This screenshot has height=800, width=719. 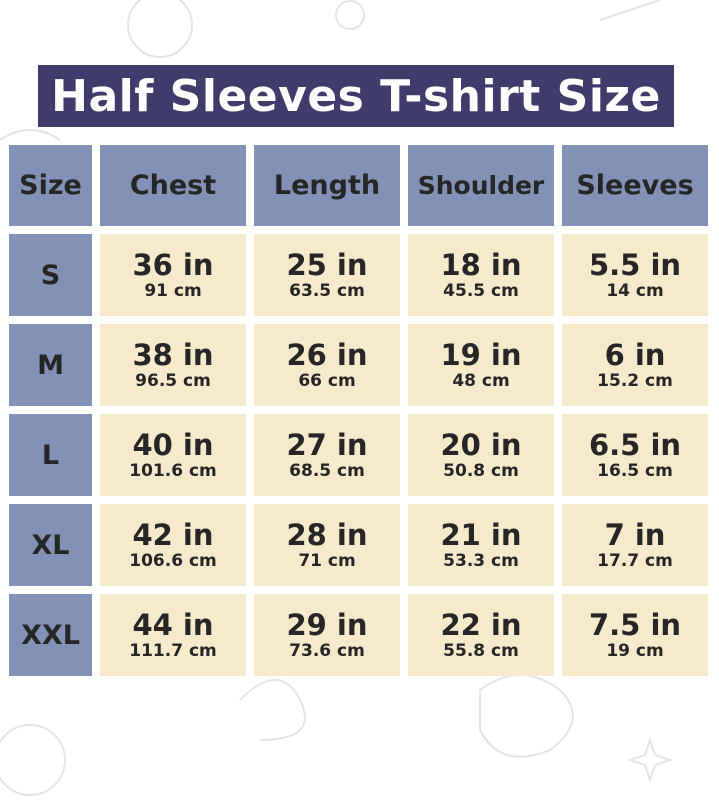 What do you see at coordinates (481, 381) in the screenshot?
I see `value-cm: 48 cm` at bounding box center [481, 381].